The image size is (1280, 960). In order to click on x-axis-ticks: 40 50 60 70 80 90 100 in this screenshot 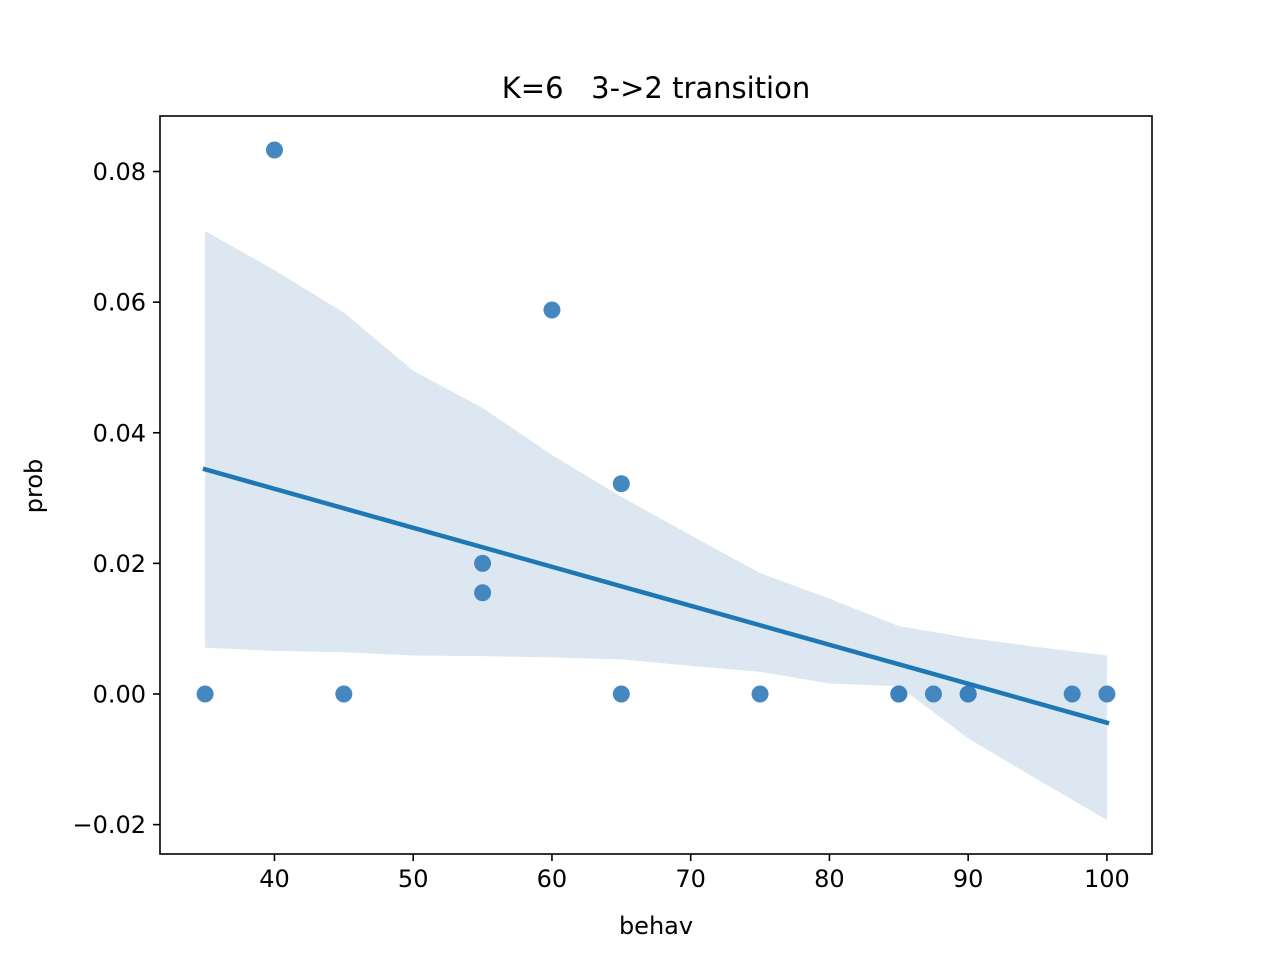, I will do `click(694, 873)`.